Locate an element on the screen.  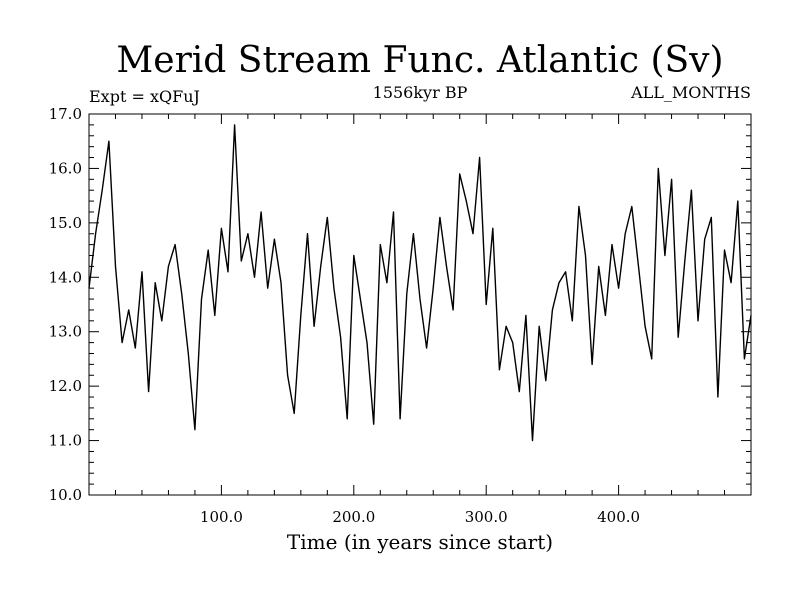
months-label: ALL_MONTHS is located at coordinates (690, 92).